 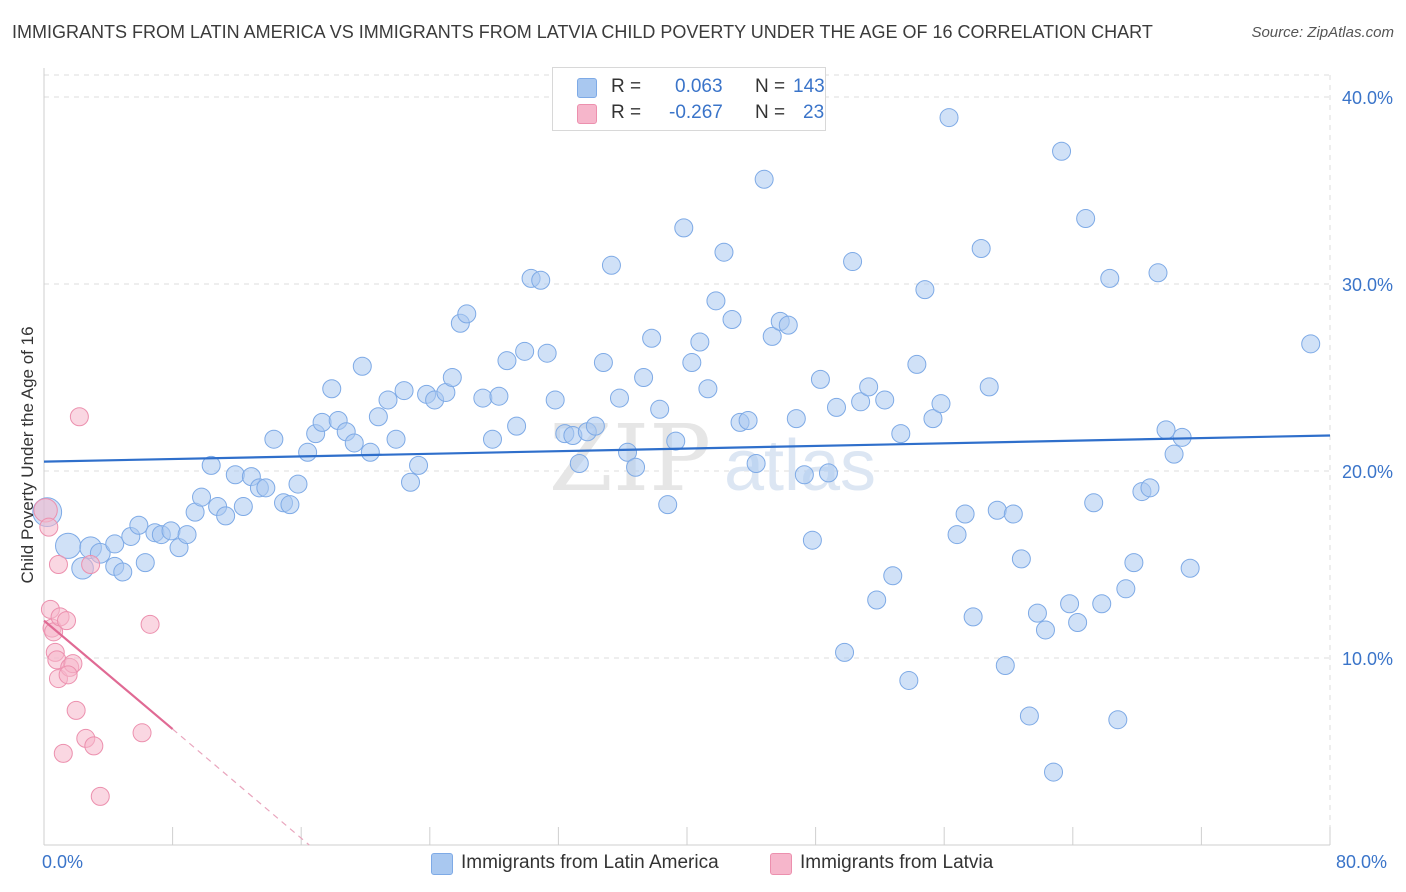 What do you see at coordinates (696, 112) in the screenshot?
I see `legend-r-value: -0.267` at bounding box center [696, 112].